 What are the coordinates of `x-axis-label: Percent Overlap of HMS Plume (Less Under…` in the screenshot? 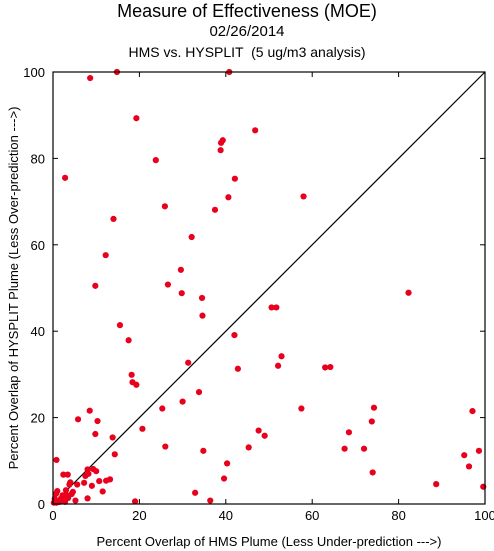 It's located at (269, 541).